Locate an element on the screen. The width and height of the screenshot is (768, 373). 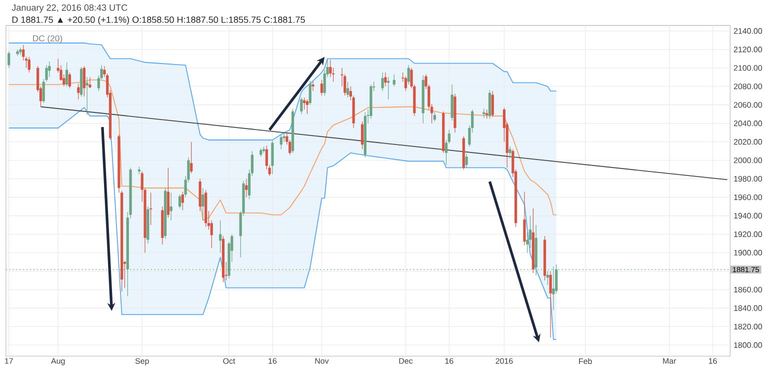
text: January 22, 2016 08:43 UTC is located at coordinates (70, 8).